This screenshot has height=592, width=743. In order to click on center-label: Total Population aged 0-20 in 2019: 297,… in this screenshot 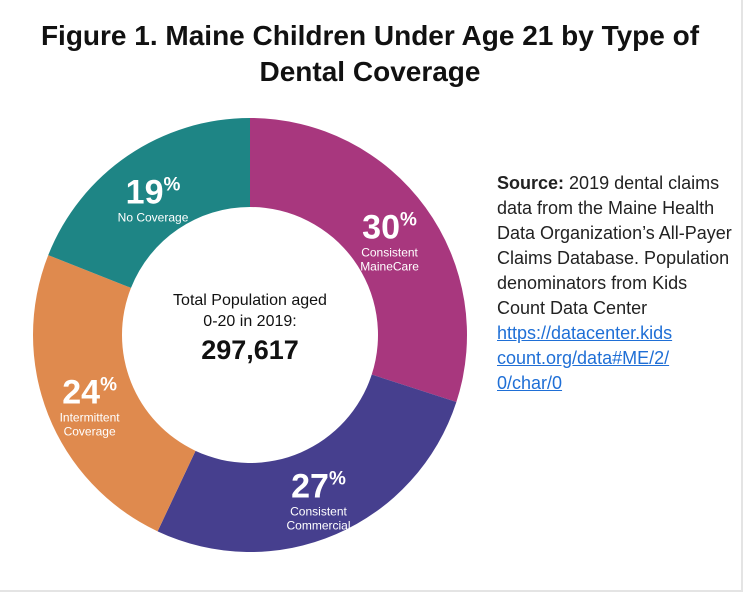, I will do `click(250, 329)`.